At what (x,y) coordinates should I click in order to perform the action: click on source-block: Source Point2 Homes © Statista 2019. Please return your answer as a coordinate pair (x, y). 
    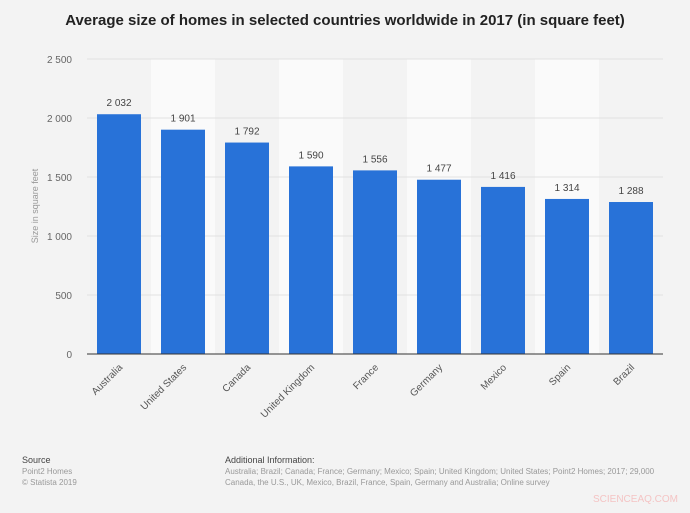
    Looking at the image, I should click on (49, 471).